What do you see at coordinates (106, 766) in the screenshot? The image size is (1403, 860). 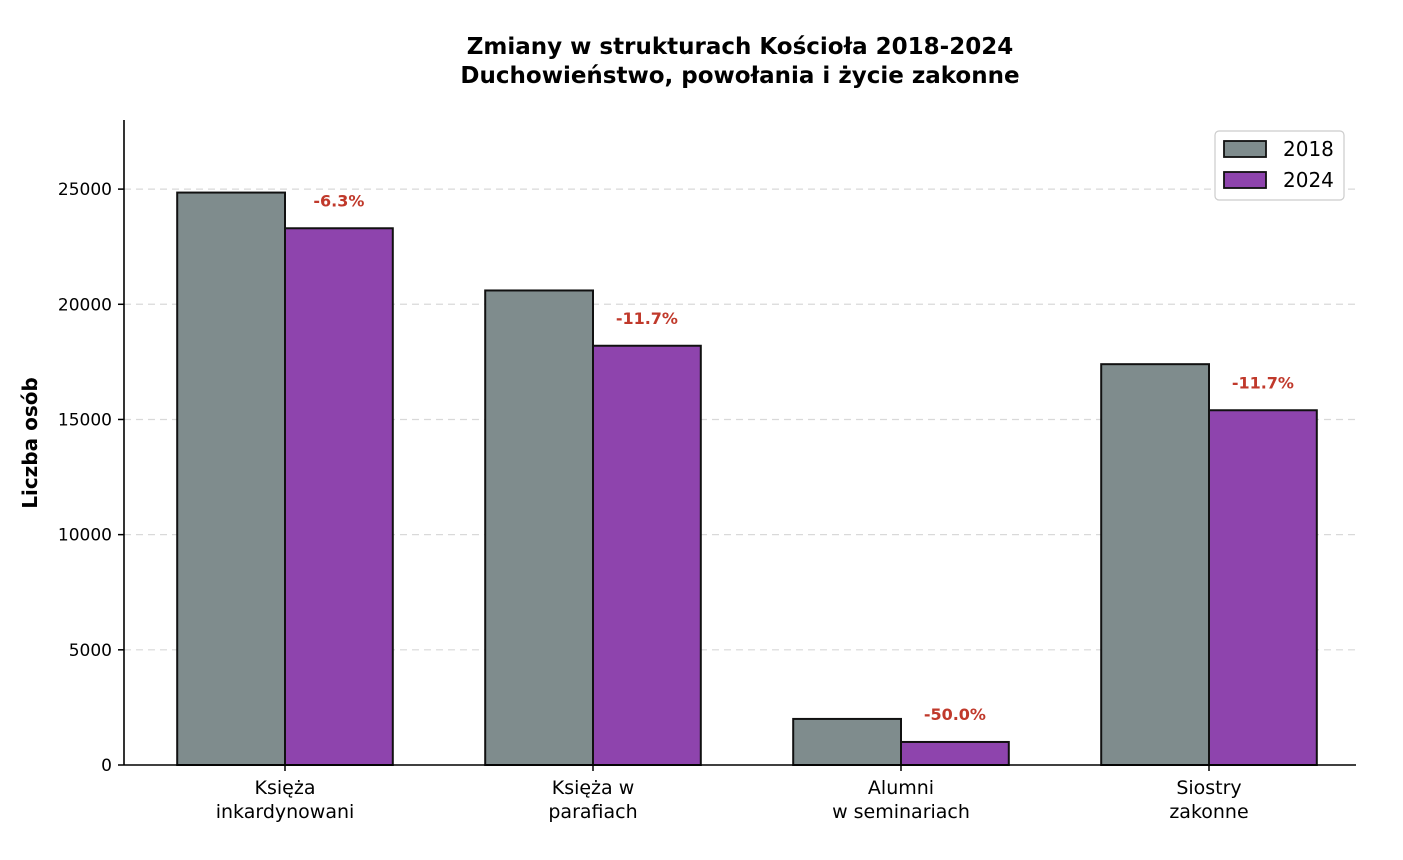 I see `y-tick-label: 0` at bounding box center [106, 766].